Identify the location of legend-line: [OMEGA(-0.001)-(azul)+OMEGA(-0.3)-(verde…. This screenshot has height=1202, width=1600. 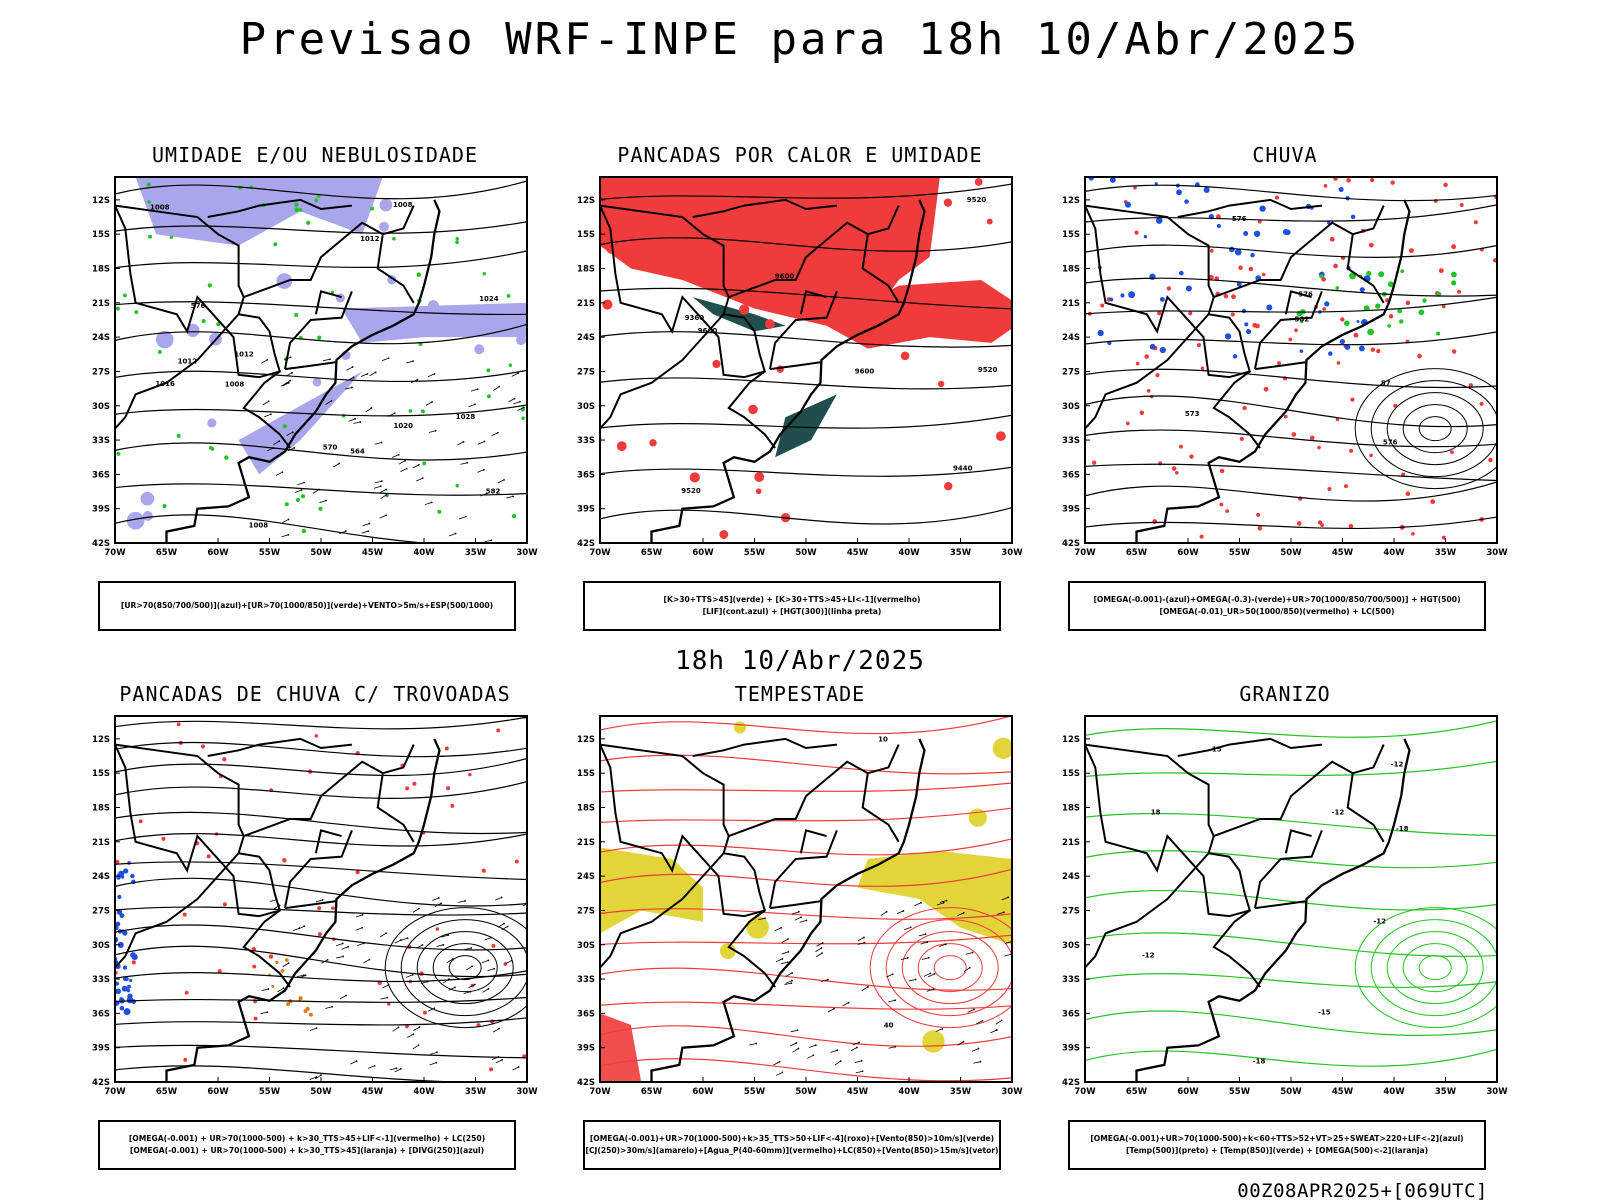
(1277, 599).